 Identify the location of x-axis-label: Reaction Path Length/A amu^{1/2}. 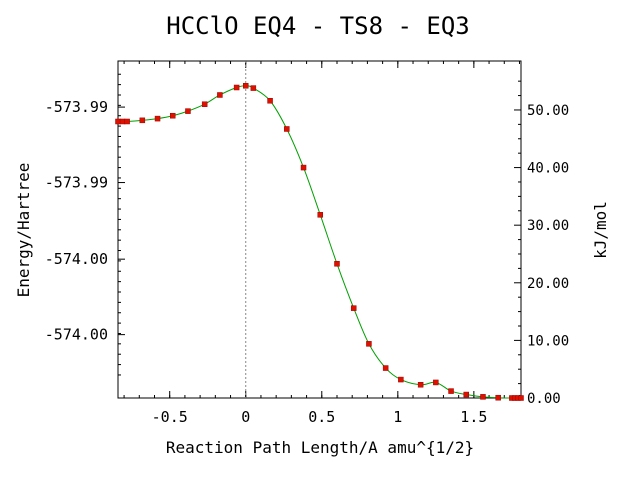
(320, 447).